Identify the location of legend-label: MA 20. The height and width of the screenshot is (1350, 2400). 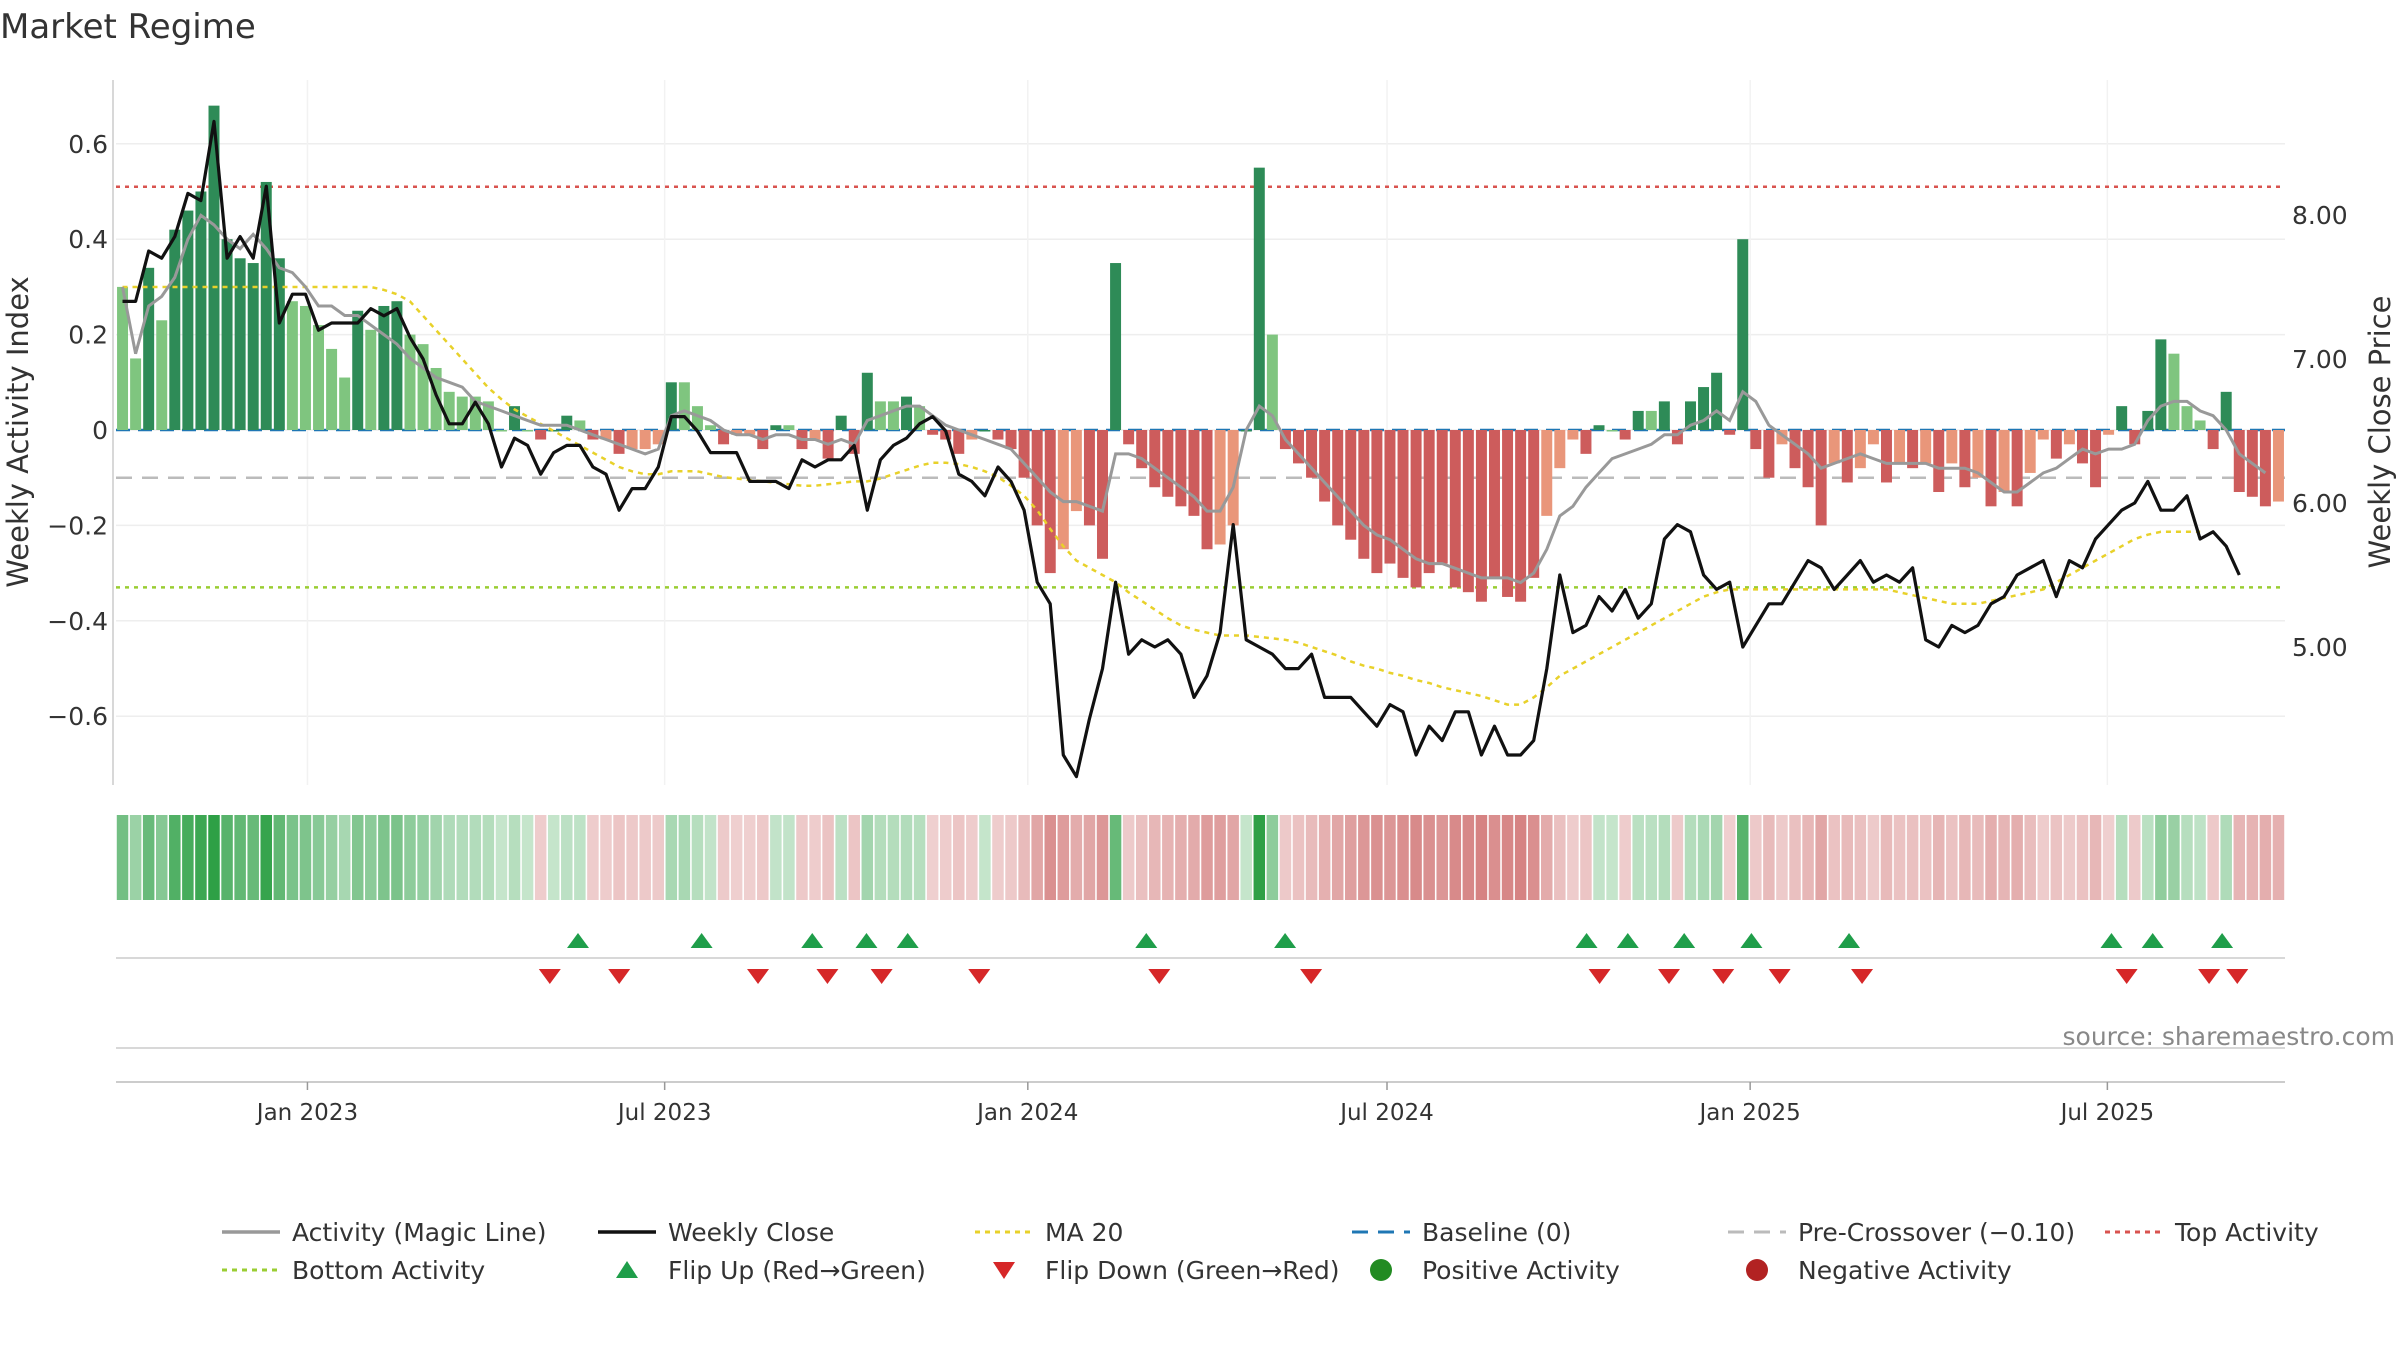
(1084, 1232).